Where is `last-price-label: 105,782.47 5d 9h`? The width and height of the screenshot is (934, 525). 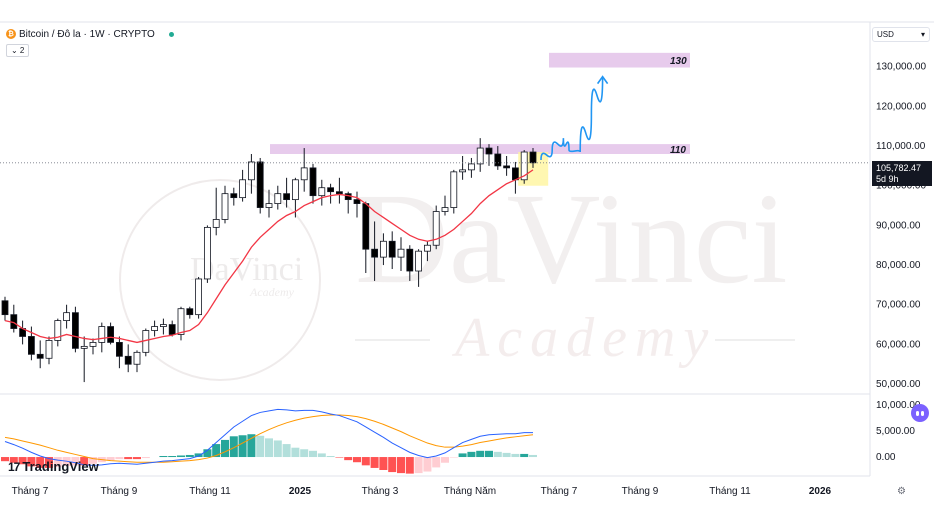
last-price-label: 105,782.47 5d 9h is located at coordinates (902, 173).